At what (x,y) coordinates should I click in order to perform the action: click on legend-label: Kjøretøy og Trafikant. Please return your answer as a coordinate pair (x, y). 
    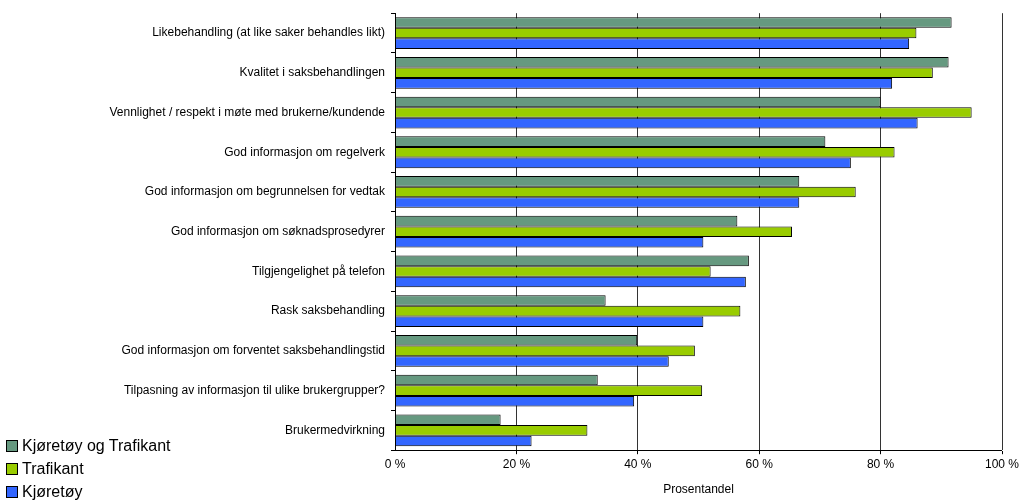
    Looking at the image, I should click on (96, 445).